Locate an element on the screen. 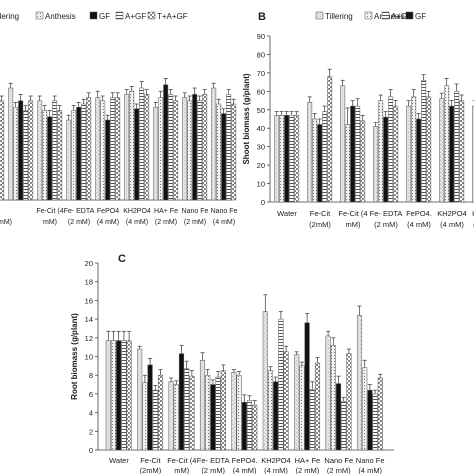  y-tick-label: 20 is located at coordinates (261, 165).